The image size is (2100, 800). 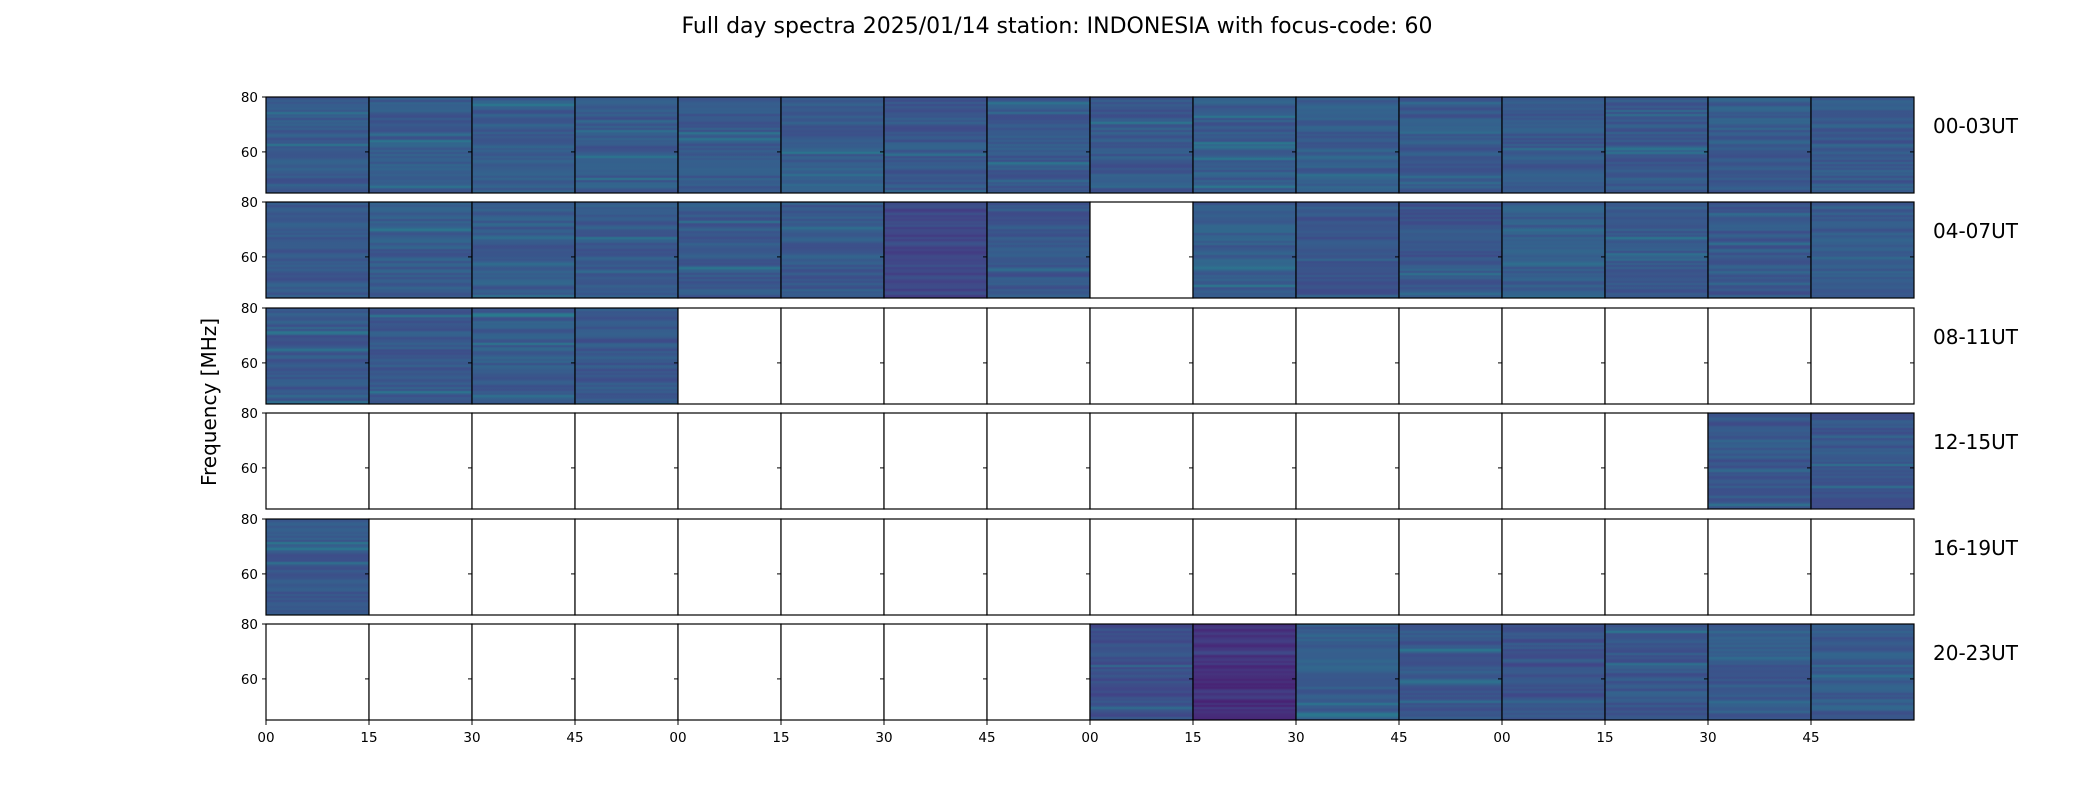 What do you see at coordinates (1976, 231) in the screenshot?
I see `row-time-label: 04-07UT` at bounding box center [1976, 231].